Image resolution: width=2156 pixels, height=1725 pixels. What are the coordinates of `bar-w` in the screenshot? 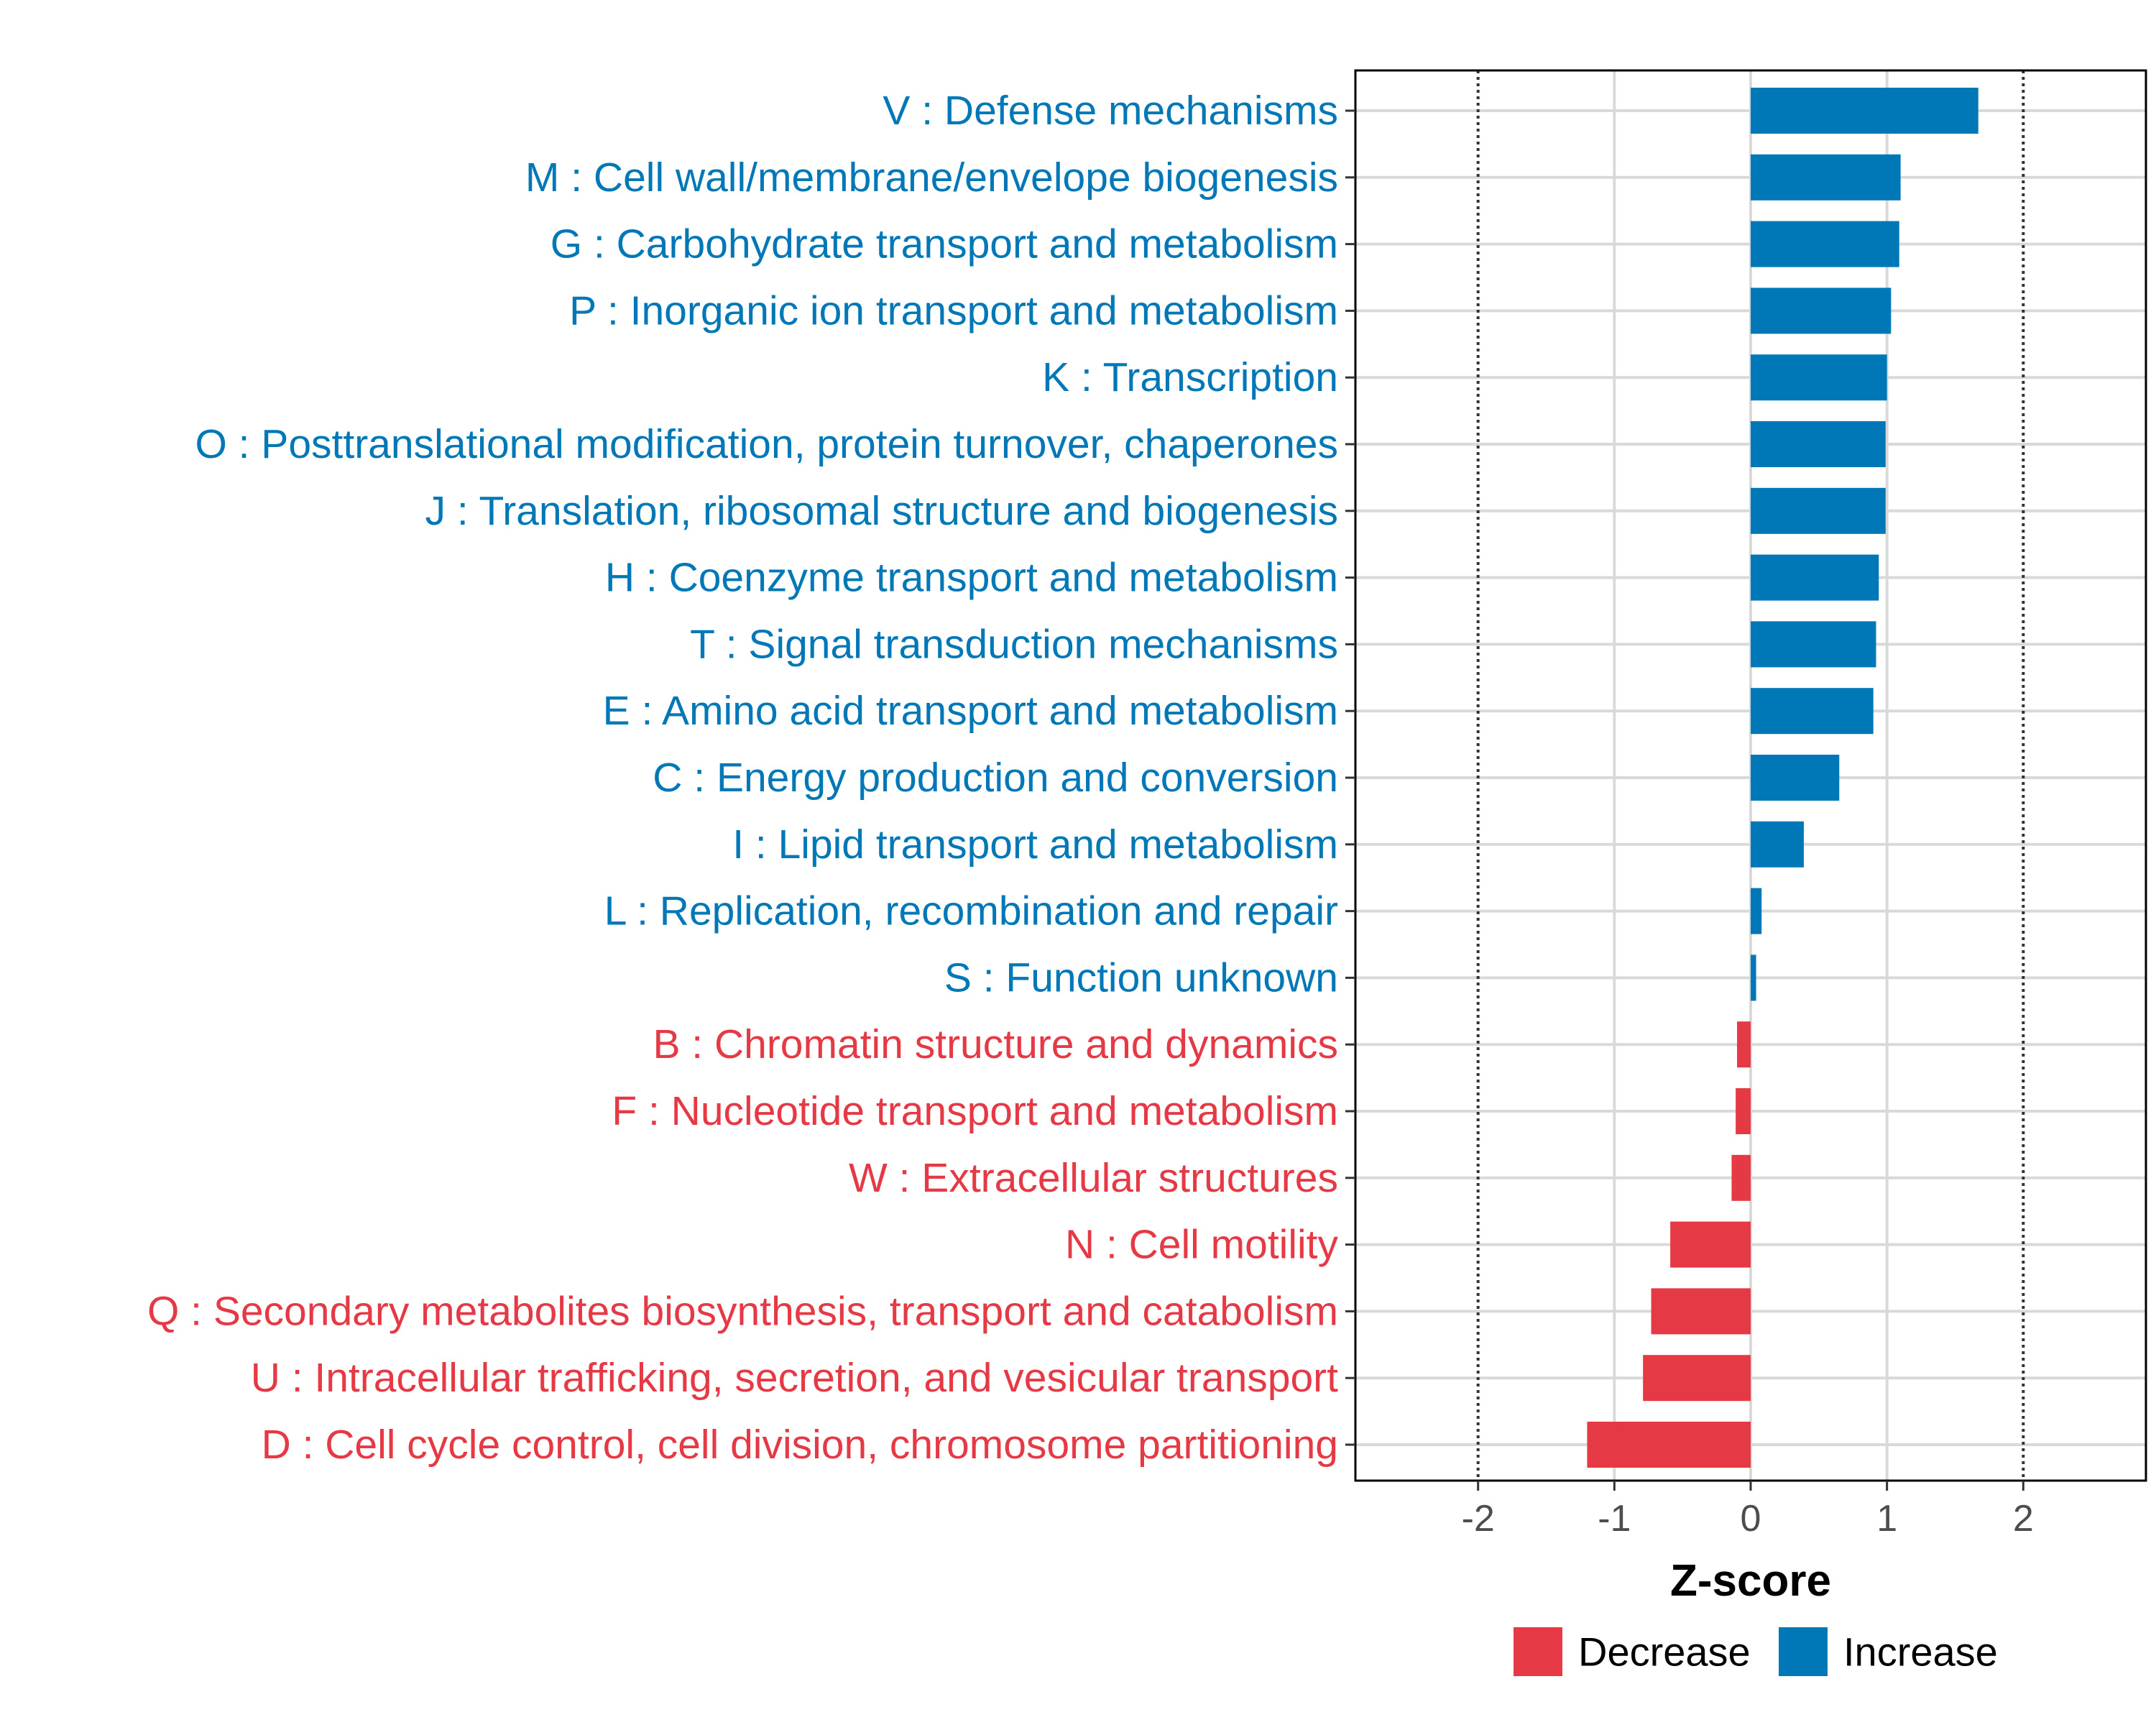 It's located at (1741, 1177).